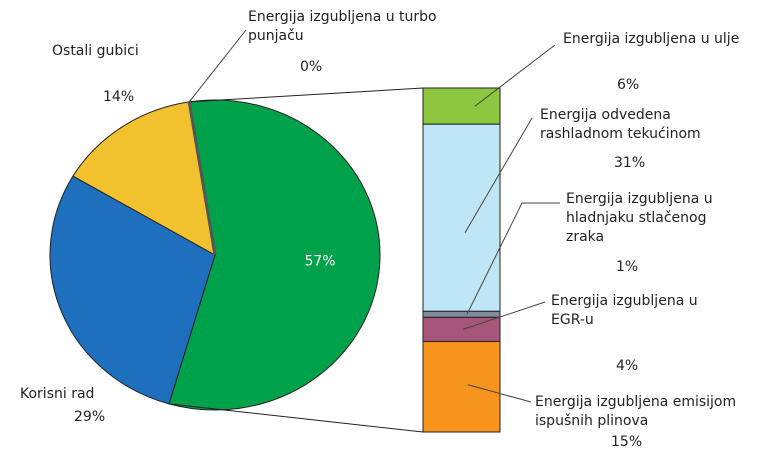 This screenshot has height=452, width=763. I want to click on segment-label: 1%, so click(627, 267).